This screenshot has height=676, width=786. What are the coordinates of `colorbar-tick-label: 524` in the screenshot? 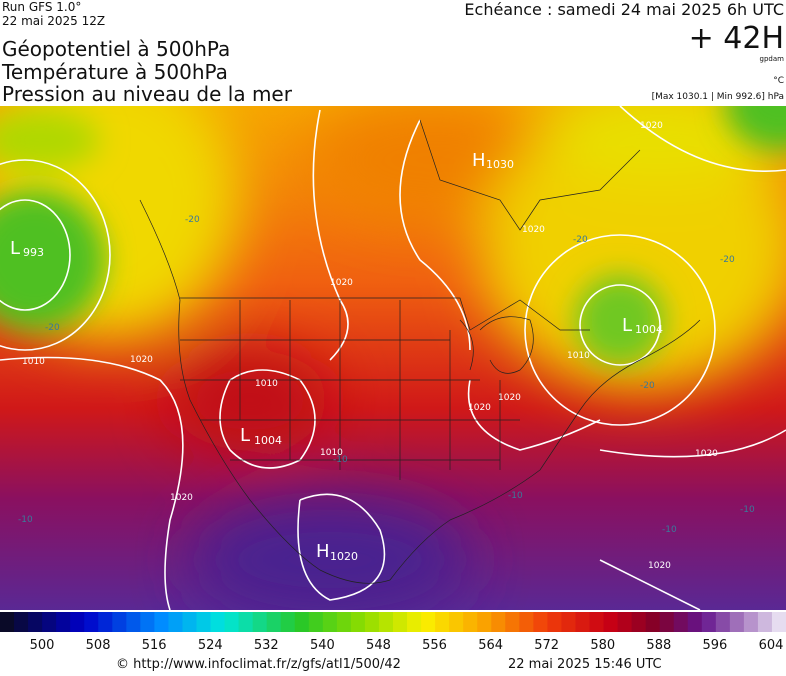 It's located at (210, 645).